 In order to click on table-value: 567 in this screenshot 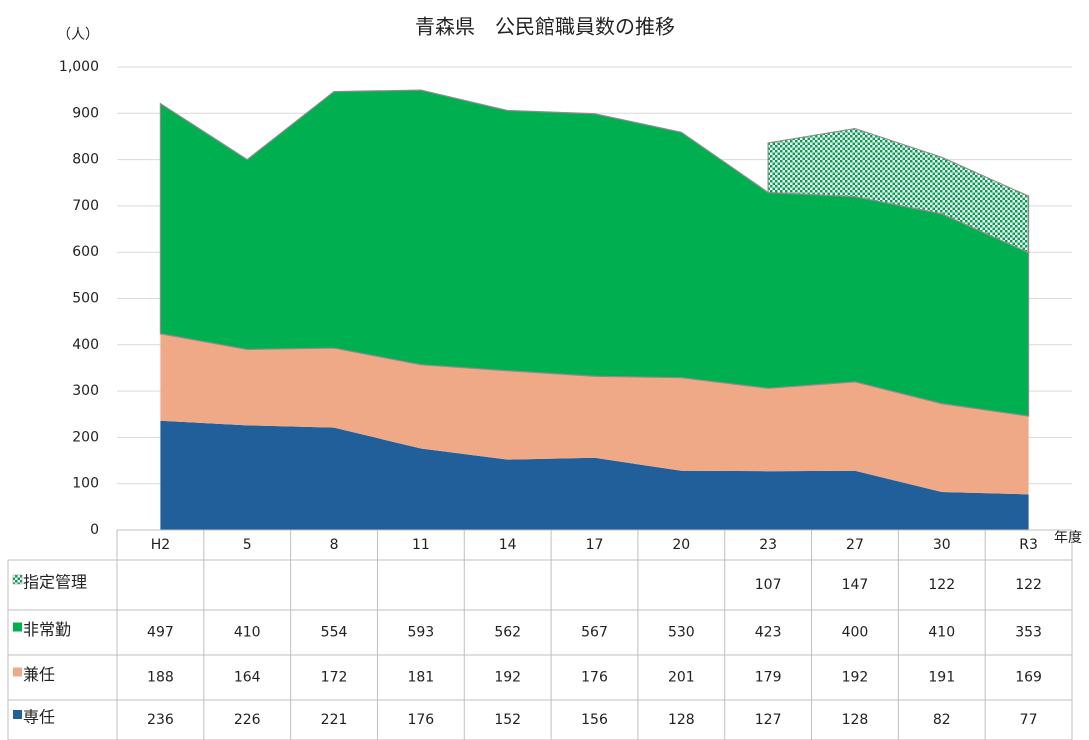, I will do `click(594, 633)`.